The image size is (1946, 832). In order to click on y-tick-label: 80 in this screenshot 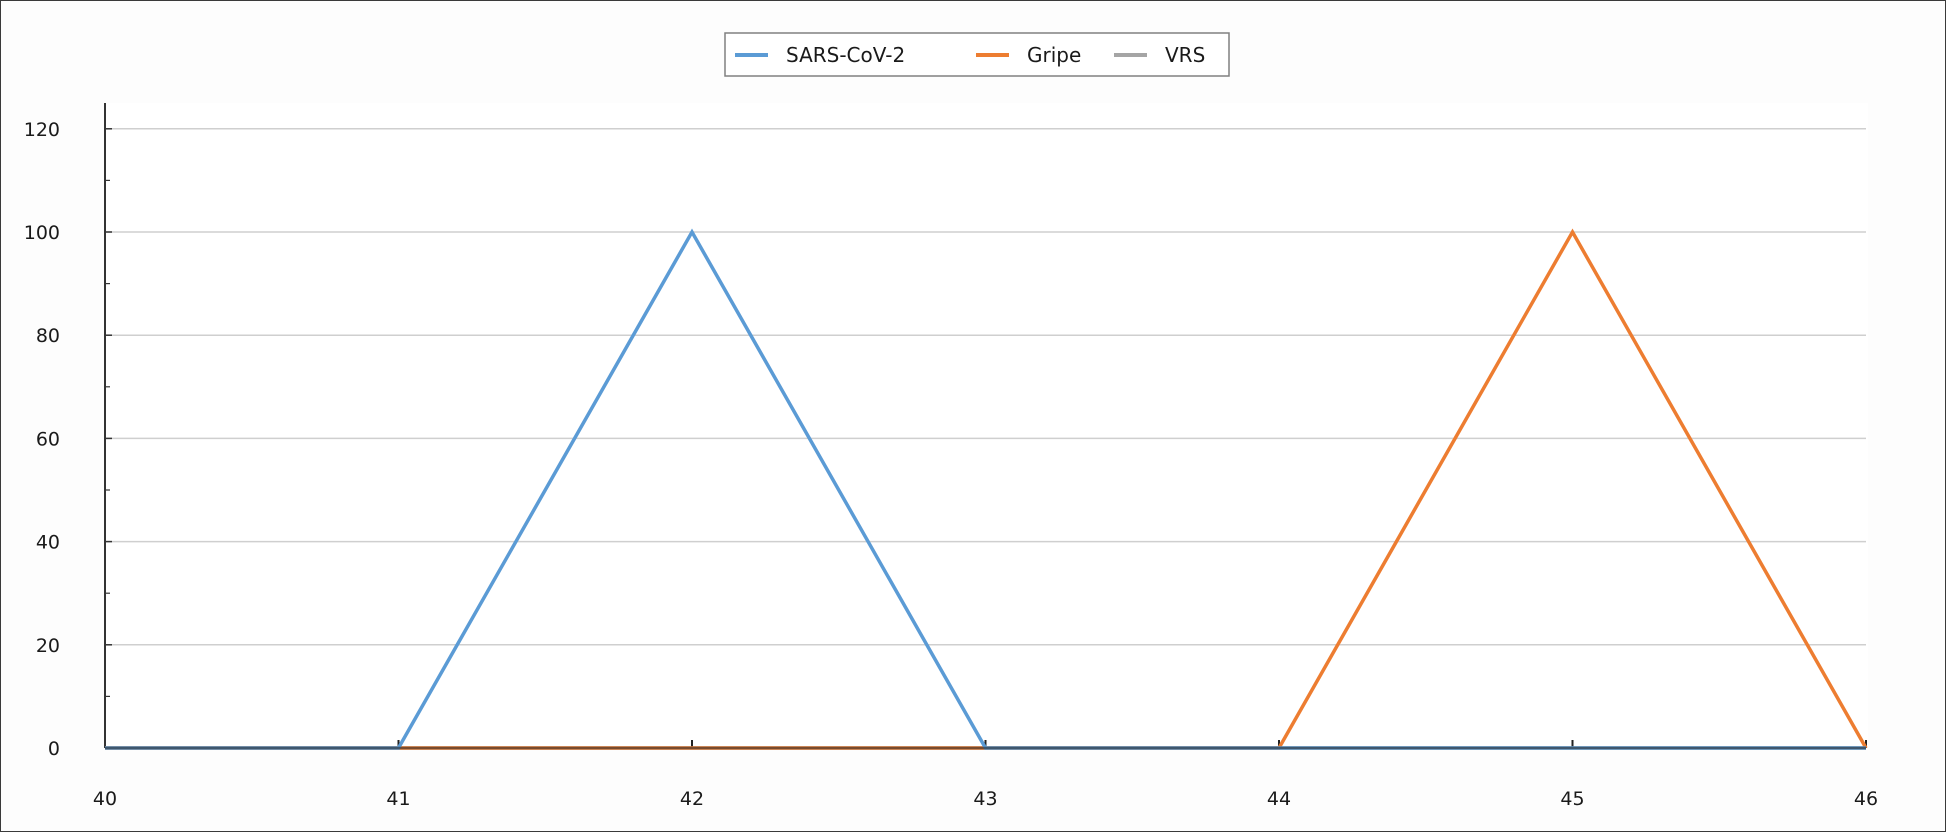, I will do `click(48, 336)`.